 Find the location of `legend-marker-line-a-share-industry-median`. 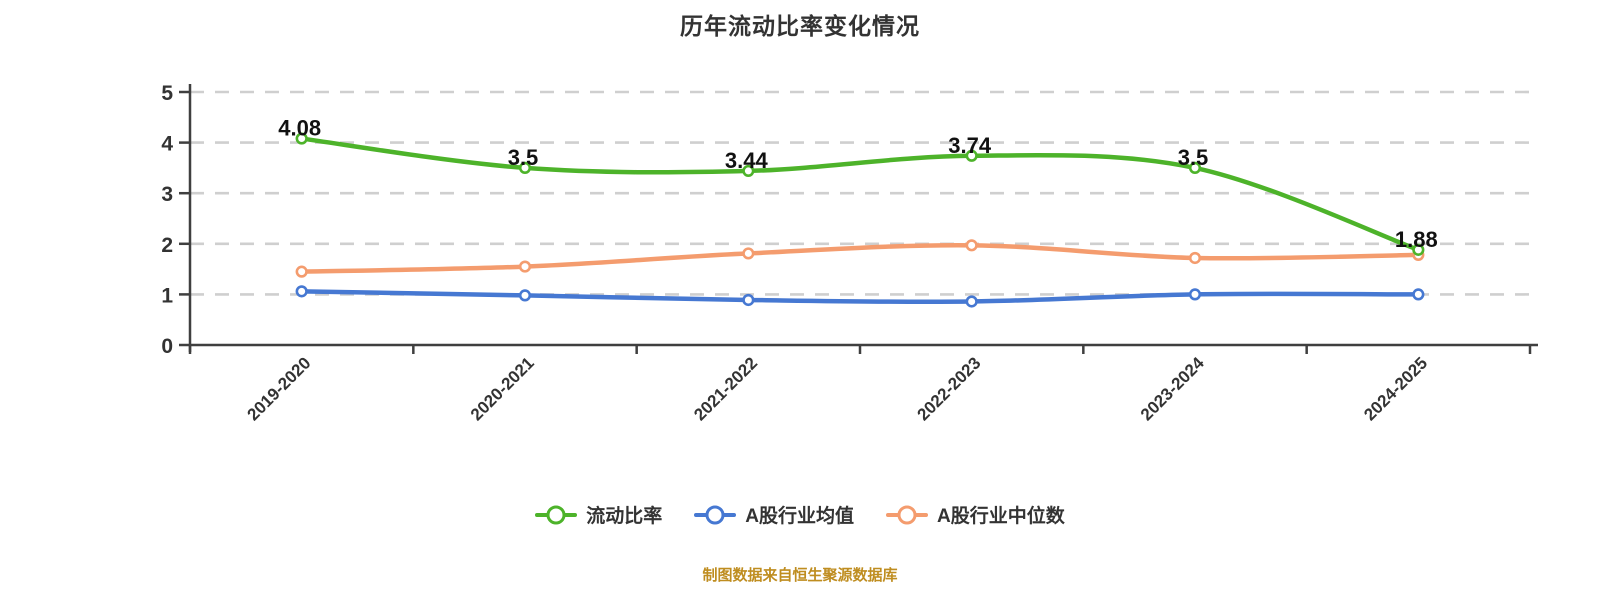

legend-marker-line-a-share-industry-median is located at coordinates (907, 514).